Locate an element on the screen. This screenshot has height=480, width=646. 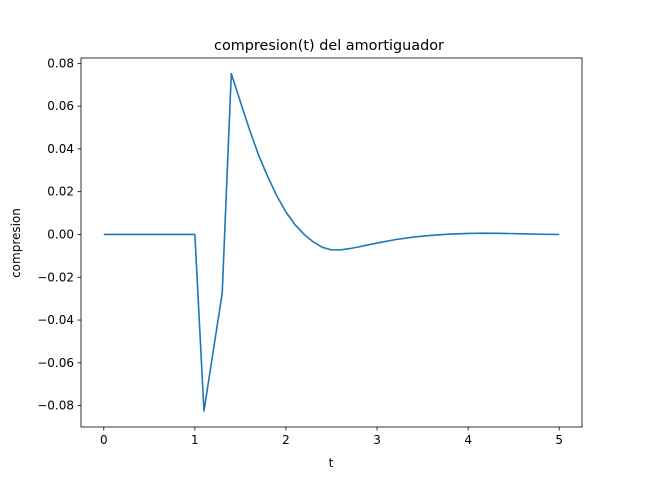
x-tick-label: 3 is located at coordinates (377, 440).